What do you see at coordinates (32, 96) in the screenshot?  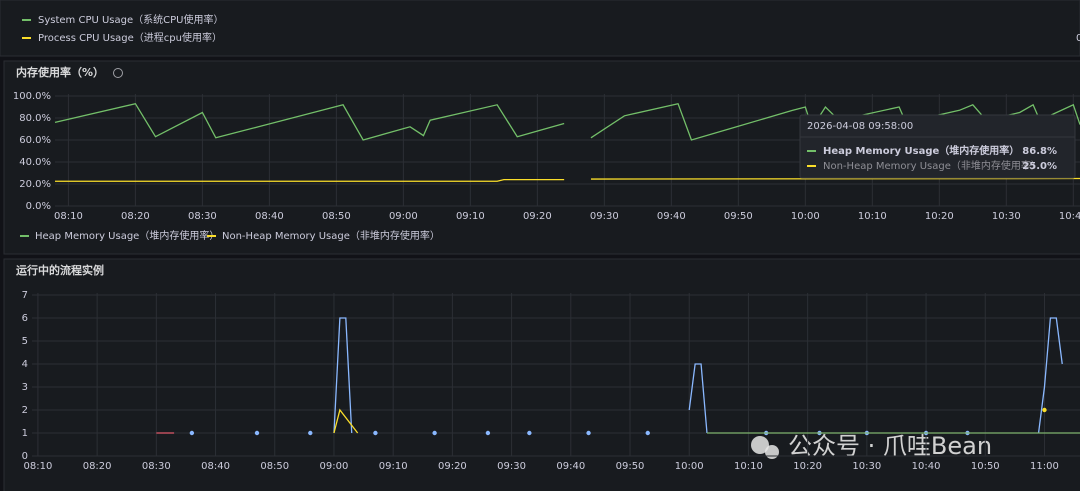 I see `y-tick-label: 100.0%` at bounding box center [32, 96].